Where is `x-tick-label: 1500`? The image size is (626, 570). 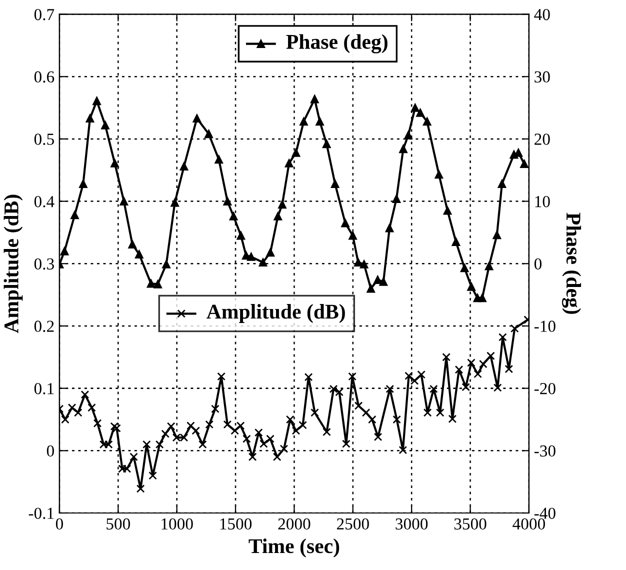
x-tick-label: 1500 is located at coordinates (236, 524).